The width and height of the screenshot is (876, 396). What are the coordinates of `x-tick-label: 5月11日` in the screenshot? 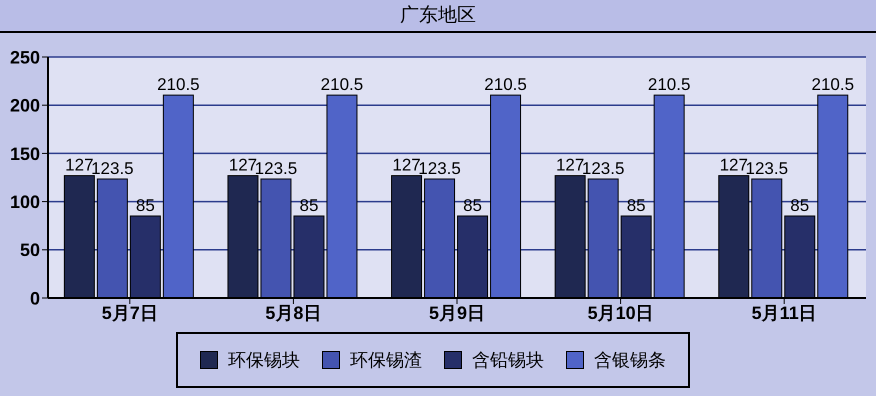 It's located at (784, 312).